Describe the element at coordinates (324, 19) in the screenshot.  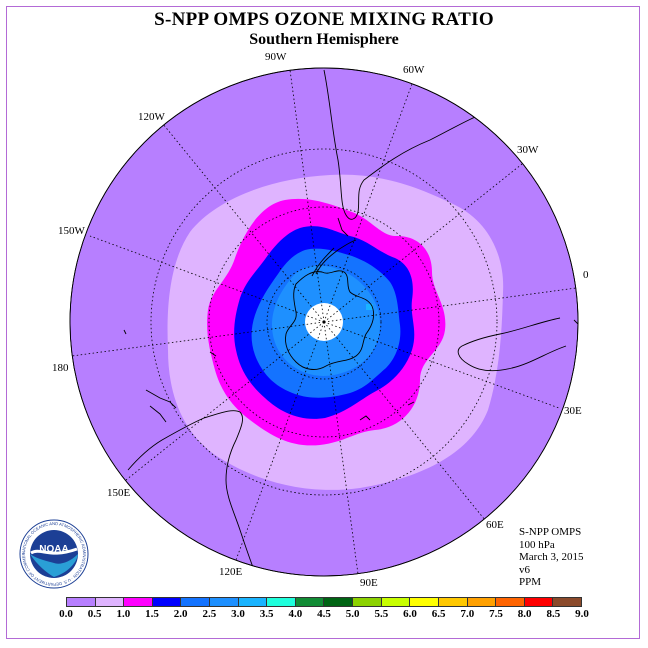
I see `map-title: S-NPP OMPS OZONE MIXING RATIO` at that location.